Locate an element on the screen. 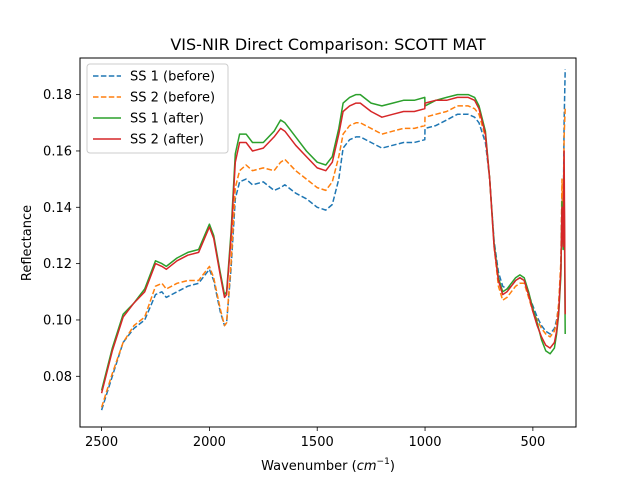 The width and height of the screenshot is (640, 480). x-tick-label: 1500 is located at coordinates (317, 442).